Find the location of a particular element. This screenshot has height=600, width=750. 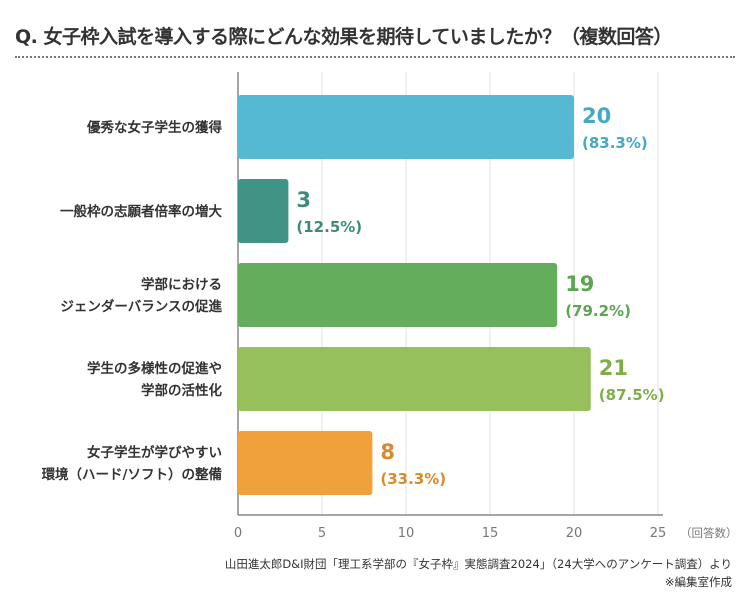

value-label: 3 is located at coordinates (303, 200).